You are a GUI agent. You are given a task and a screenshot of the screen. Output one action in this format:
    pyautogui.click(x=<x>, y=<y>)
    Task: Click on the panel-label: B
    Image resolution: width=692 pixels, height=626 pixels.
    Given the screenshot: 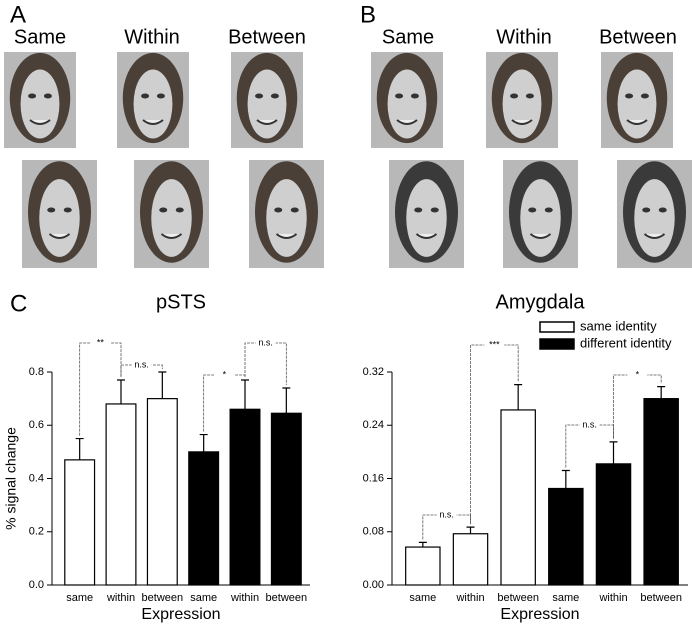 What is the action you would take?
    pyautogui.click(x=368, y=14)
    